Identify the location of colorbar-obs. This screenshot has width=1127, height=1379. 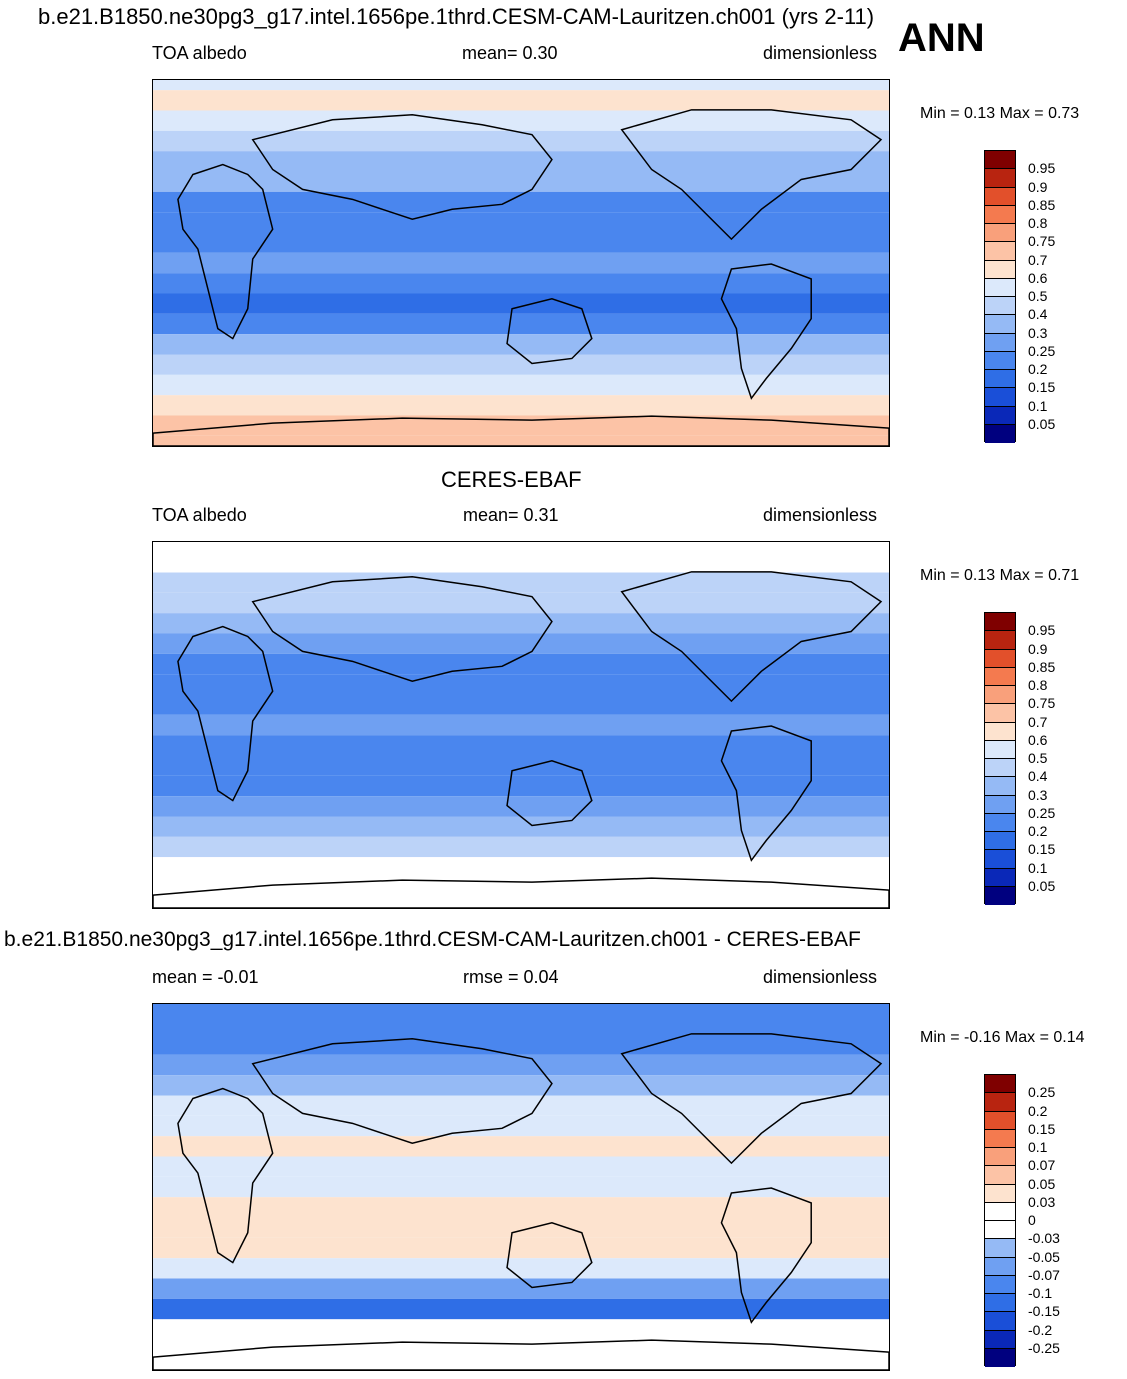
(1000, 758).